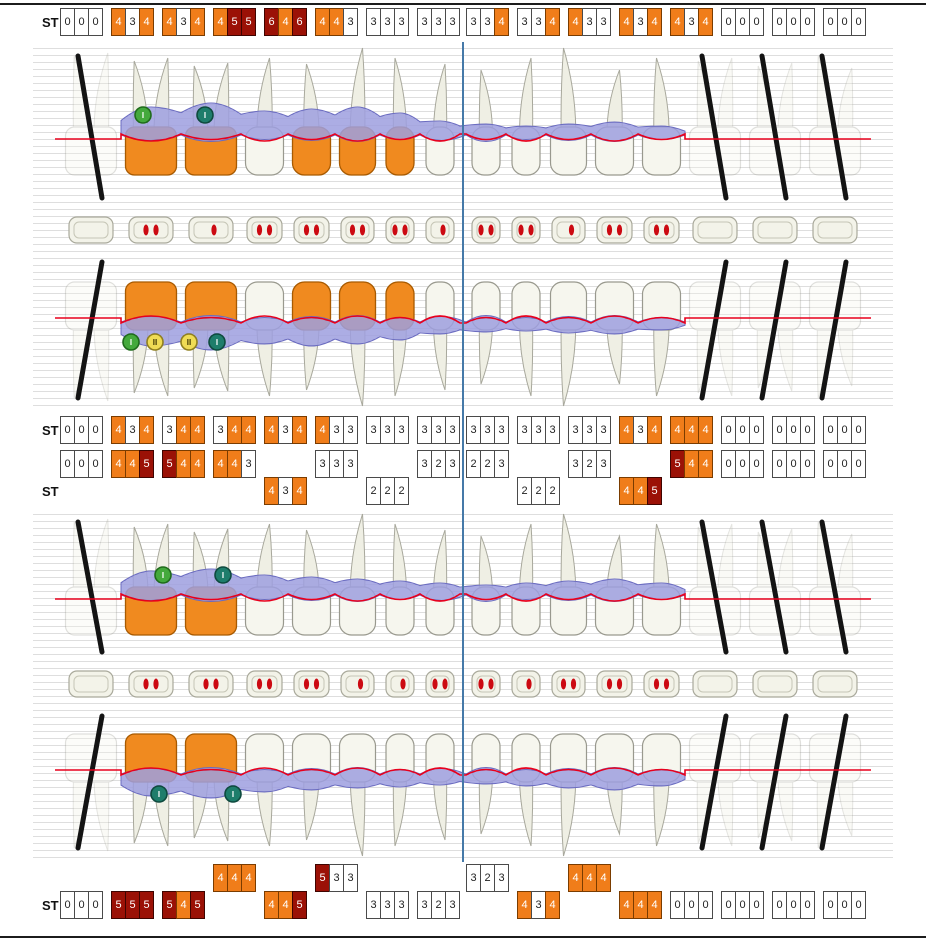 The width and height of the screenshot is (926, 943). I want to click on furcation-marker: II, so click(155, 342).